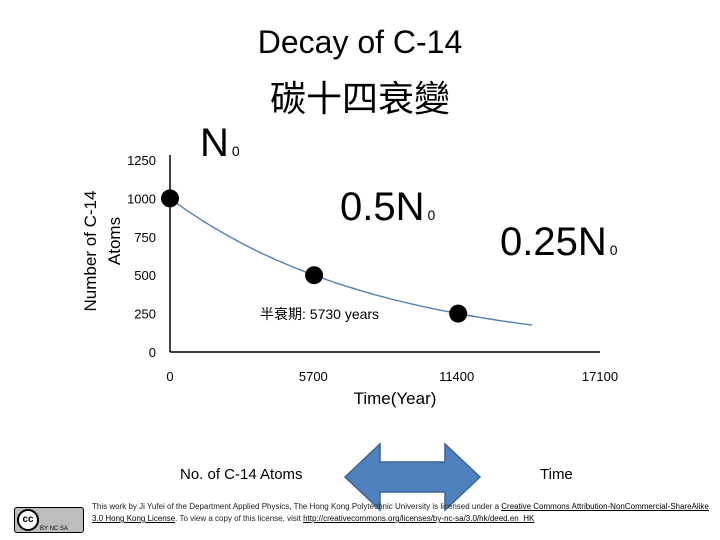  Describe the element at coordinates (141, 198) in the screenshot. I see `y-tick-label-1000: 1000` at that location.